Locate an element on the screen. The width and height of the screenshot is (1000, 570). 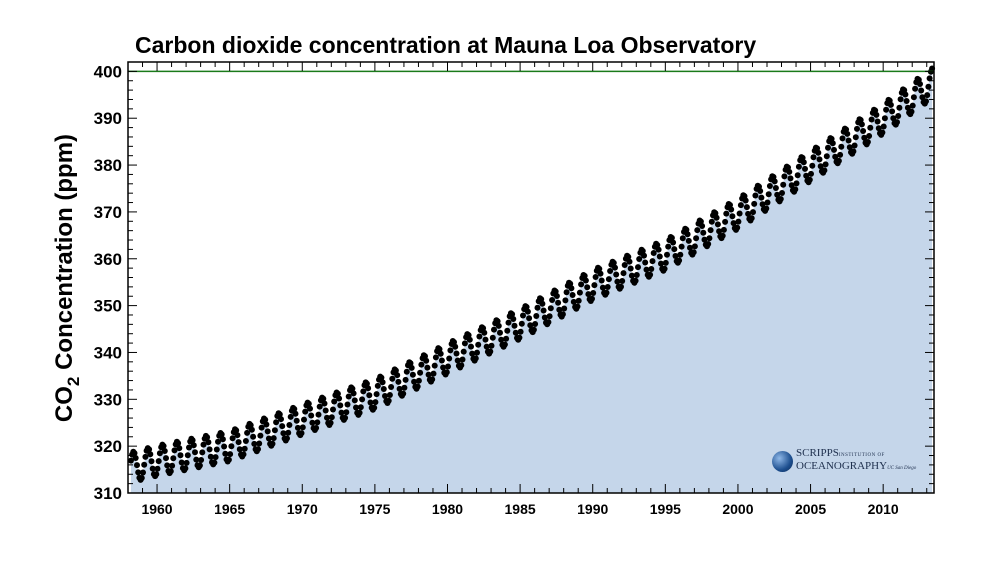
y-tick-labels: 310 320 330 340 350 360 370 380 390 400 is located at coordinates (108, 282).